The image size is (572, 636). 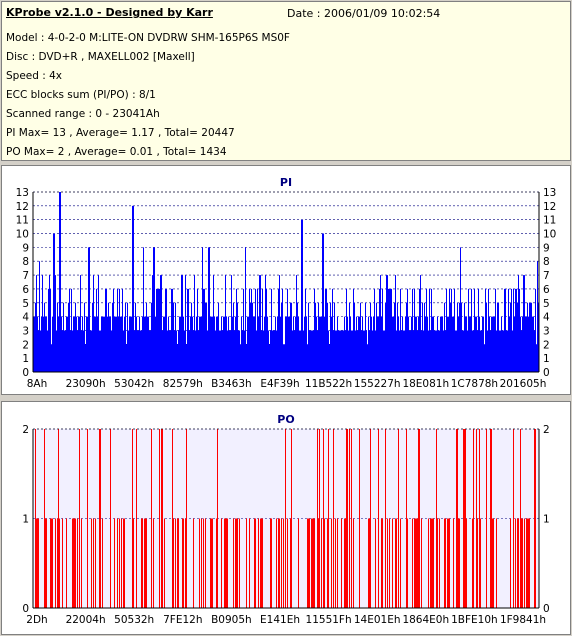 What do you see at coordinates (523, 384) in the screenshot?
I see `x-tick-label: 201605h` at bounding box center [523, 384].